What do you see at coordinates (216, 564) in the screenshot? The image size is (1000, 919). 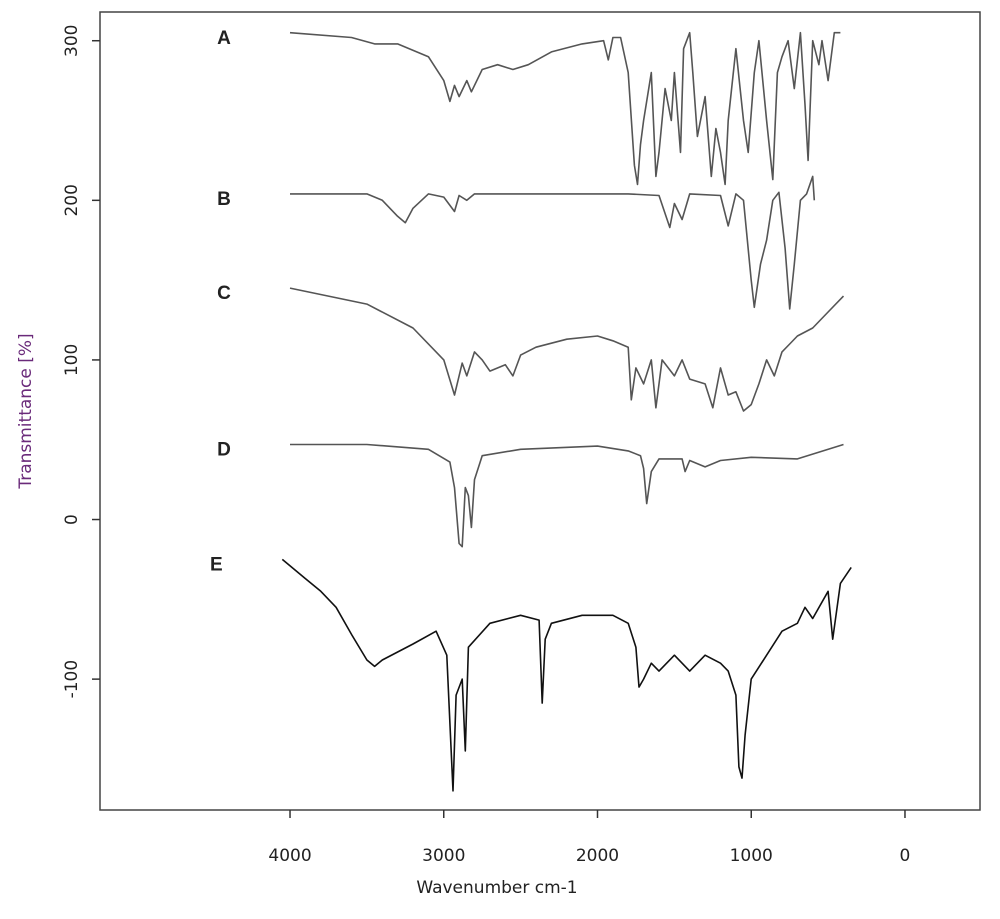 I see `series-name: E` at bounding box center [216, 564].